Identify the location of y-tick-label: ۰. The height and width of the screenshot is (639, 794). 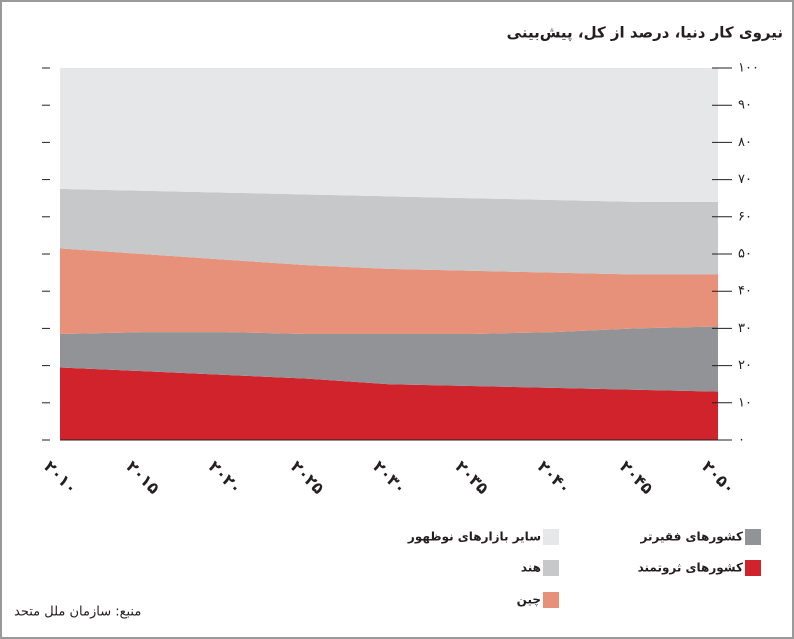
(741, 440).